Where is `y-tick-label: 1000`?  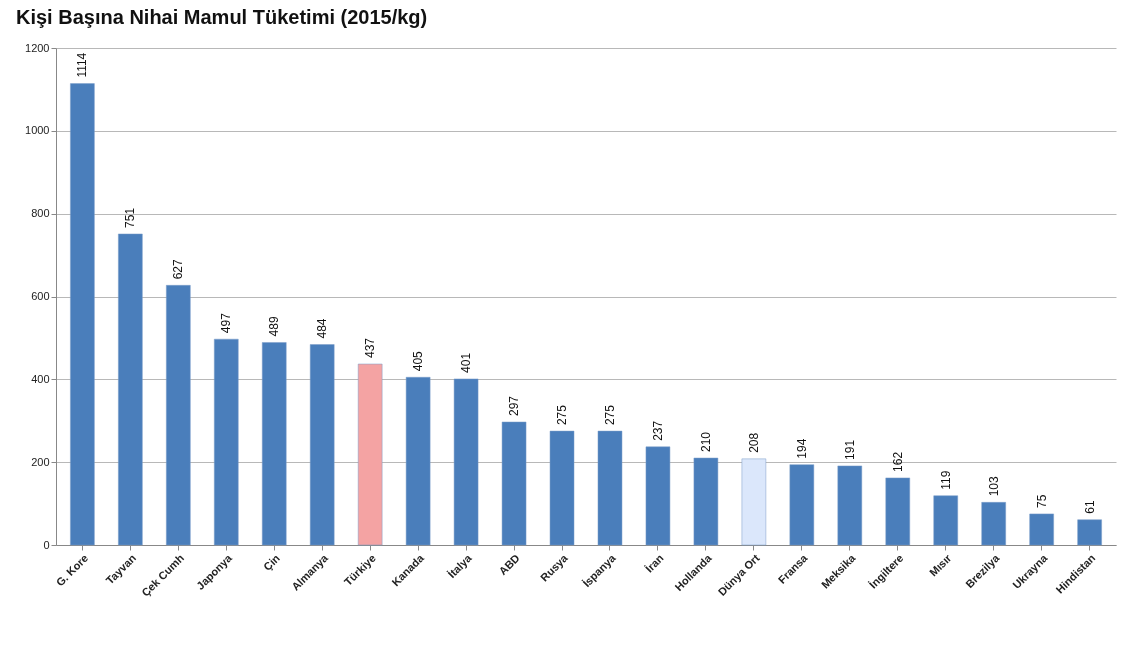 y-tick-label: 1000 is located at coordinates (37, 130).